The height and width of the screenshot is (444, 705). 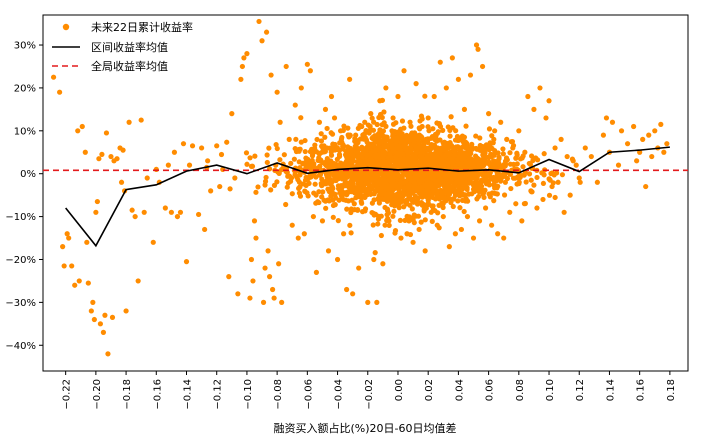 What do you see at coordinates (67, 394) in the screenshot?
I see `x-tick-label: −0.22` at bounding box center [67, 394].